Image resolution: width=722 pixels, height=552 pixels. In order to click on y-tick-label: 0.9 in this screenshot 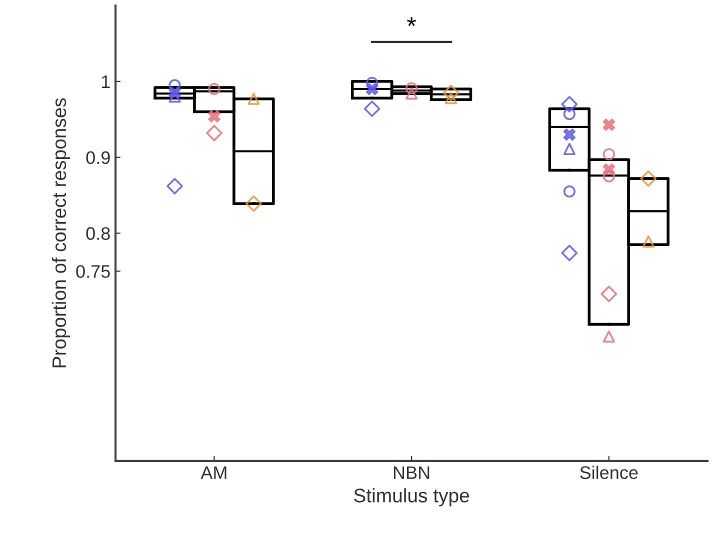, I will do `click(98, 157)`.